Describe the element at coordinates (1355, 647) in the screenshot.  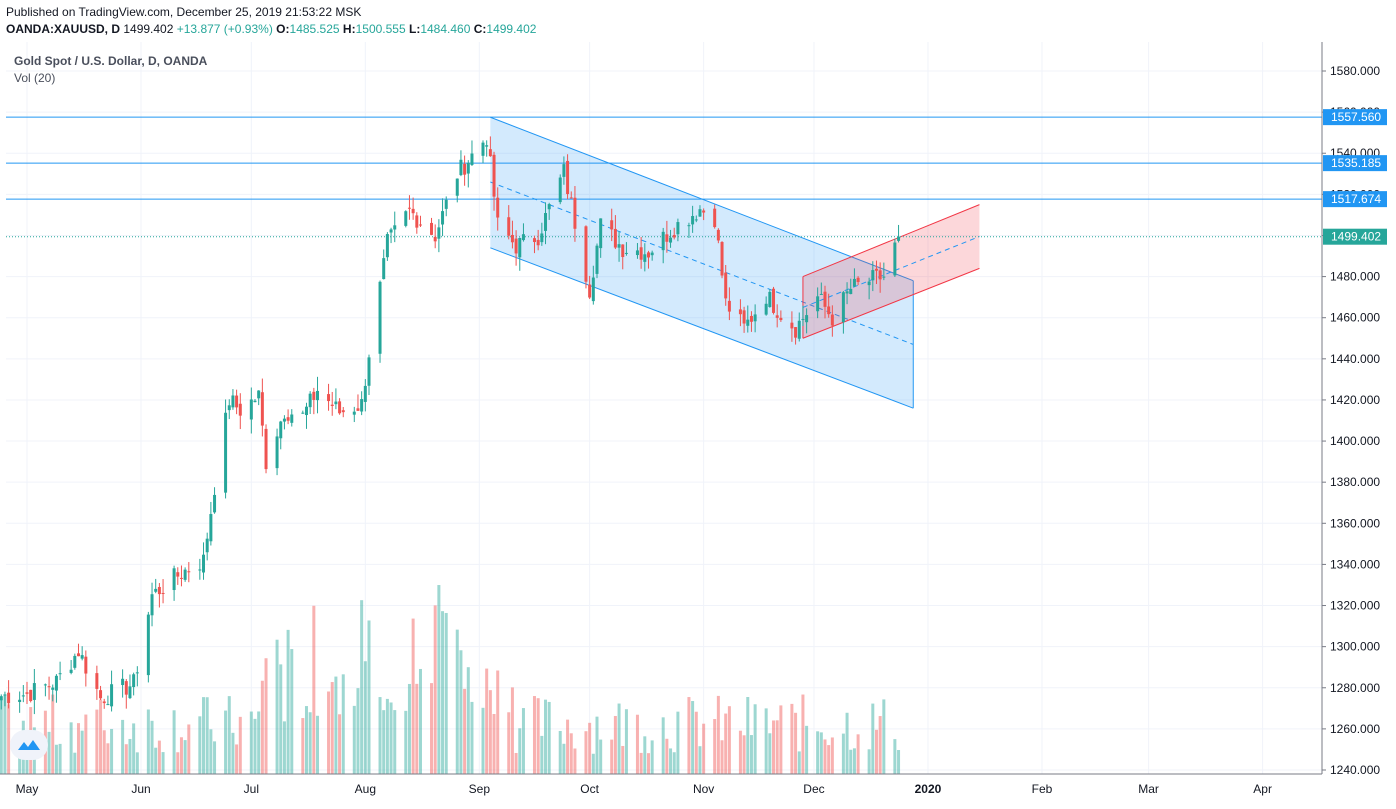
I see `price-tick-label: 1300.000` at that location.